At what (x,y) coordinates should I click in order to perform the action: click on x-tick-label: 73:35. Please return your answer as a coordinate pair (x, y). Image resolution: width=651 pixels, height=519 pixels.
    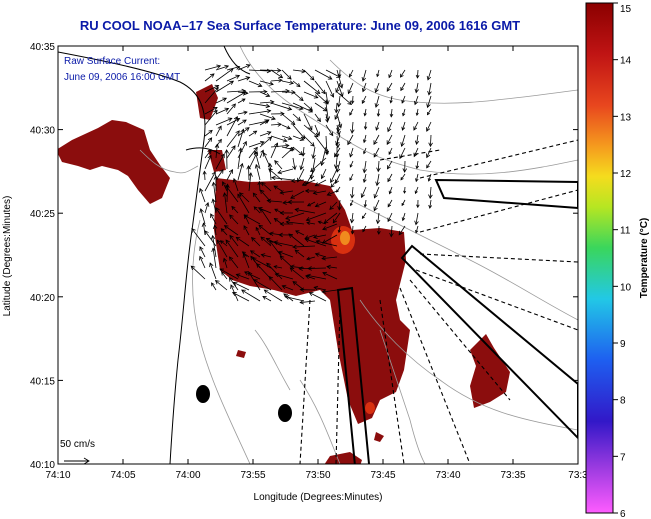
    Looking at the image, I should click on (512, 475).